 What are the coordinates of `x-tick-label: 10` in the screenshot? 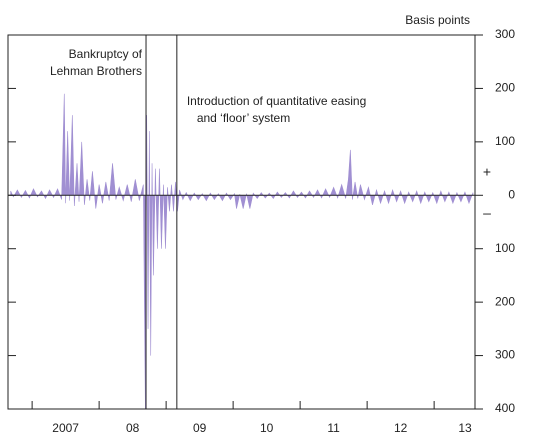 It's located at (267, 428).